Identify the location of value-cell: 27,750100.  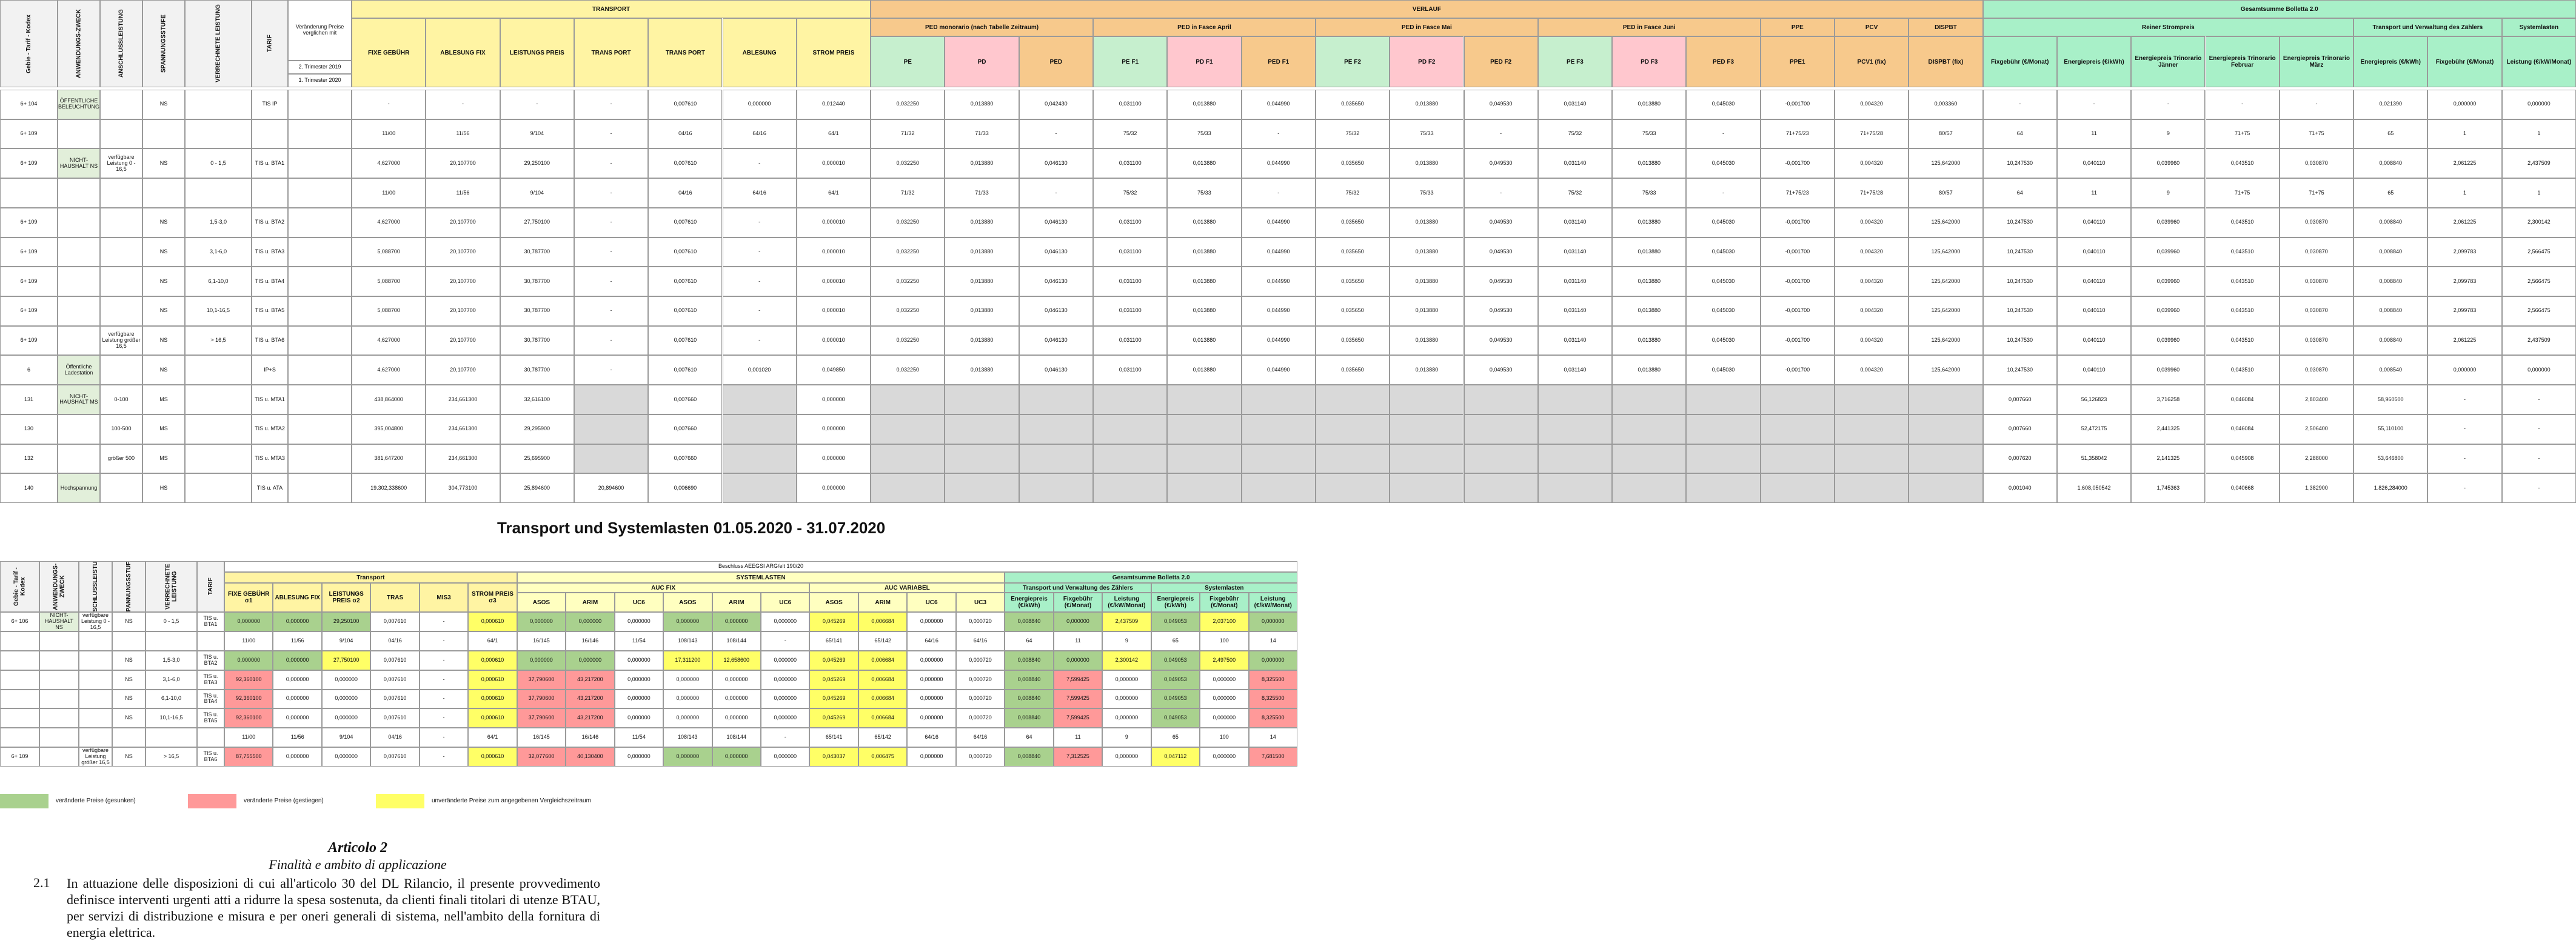
(537, 222).